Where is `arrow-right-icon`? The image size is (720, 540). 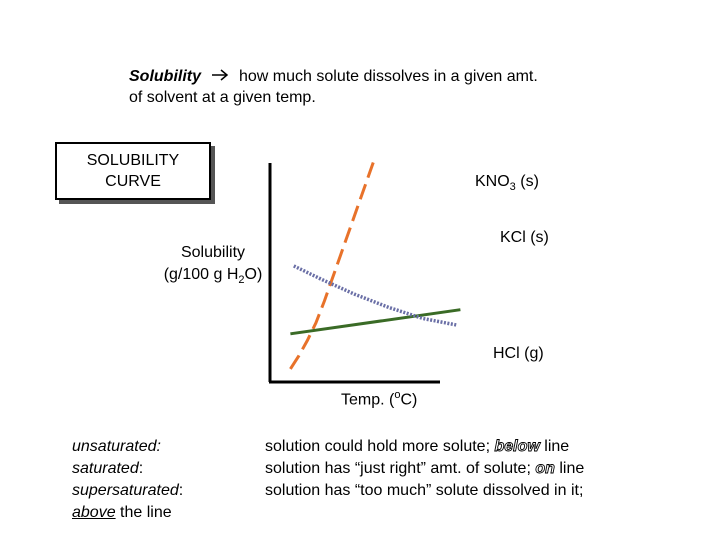 arrow-right-icon is located at coordinates (220, 76).